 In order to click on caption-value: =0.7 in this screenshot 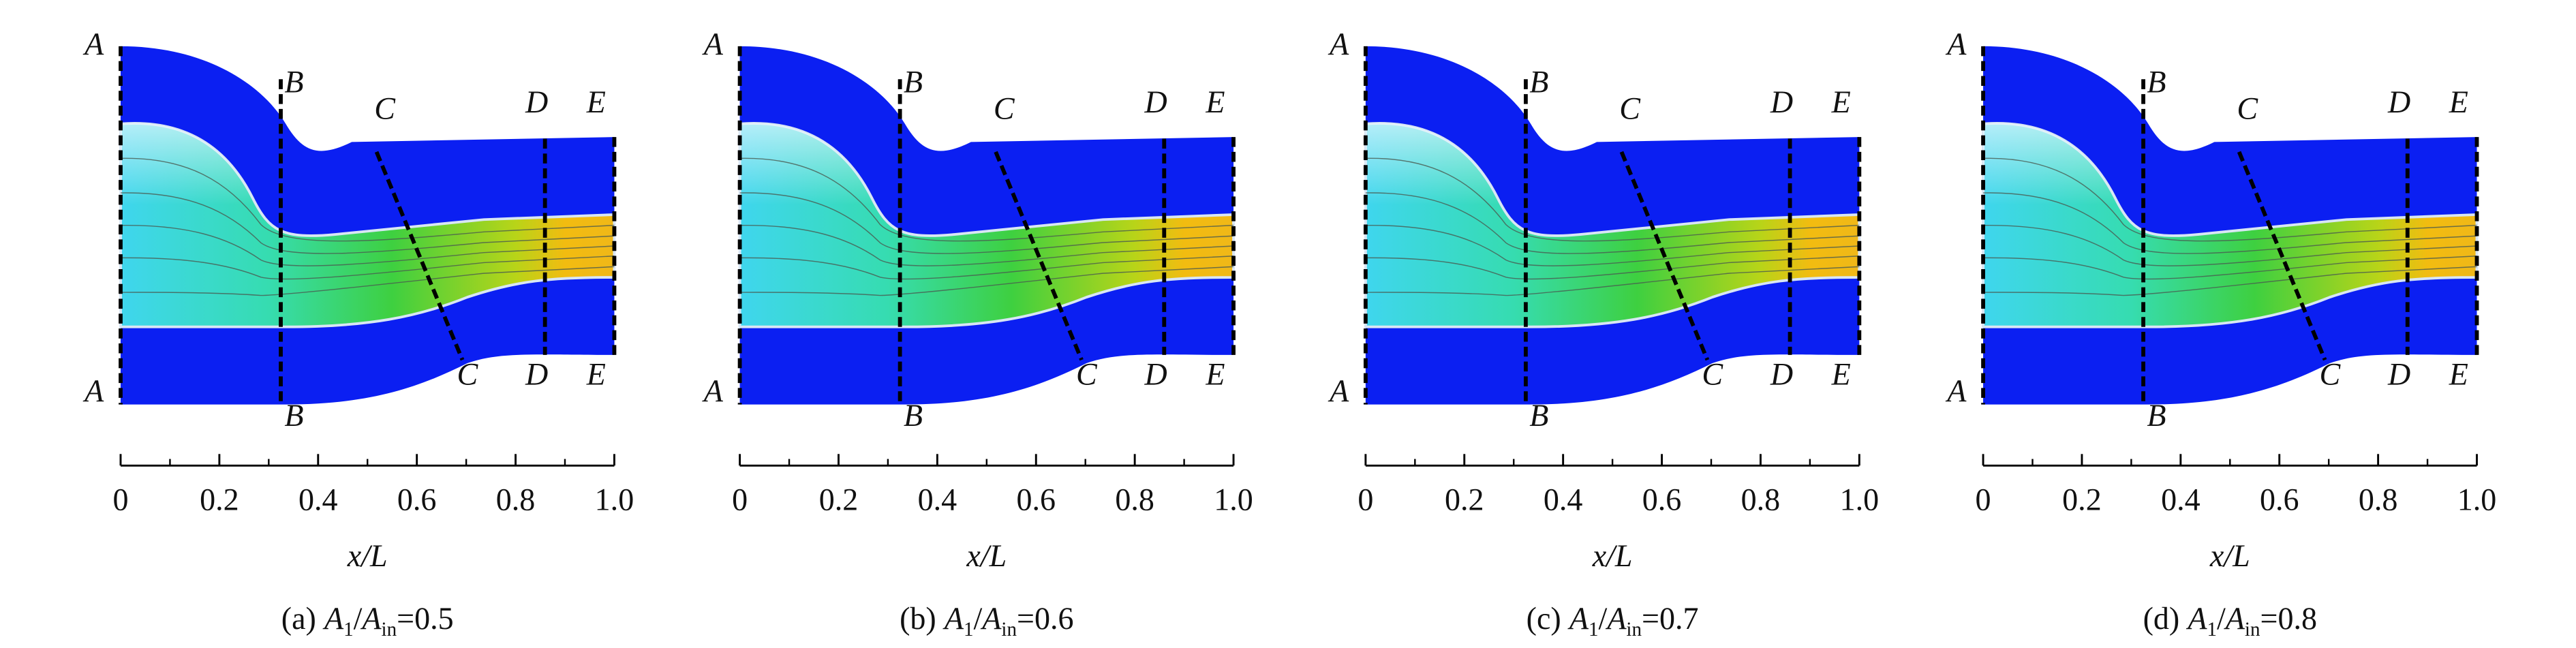, I will do `click(1670, 618)`.